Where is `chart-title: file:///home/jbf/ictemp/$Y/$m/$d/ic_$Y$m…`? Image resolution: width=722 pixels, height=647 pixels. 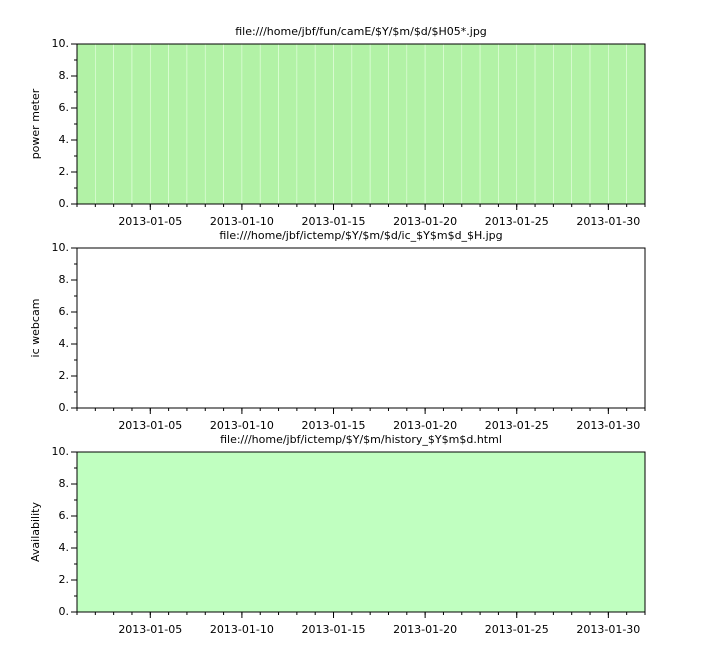 chart-title: file:///home/jbf/ictemp/$Y/$m/$d/ic_$Y$m… is located at coordinates (360, 235).